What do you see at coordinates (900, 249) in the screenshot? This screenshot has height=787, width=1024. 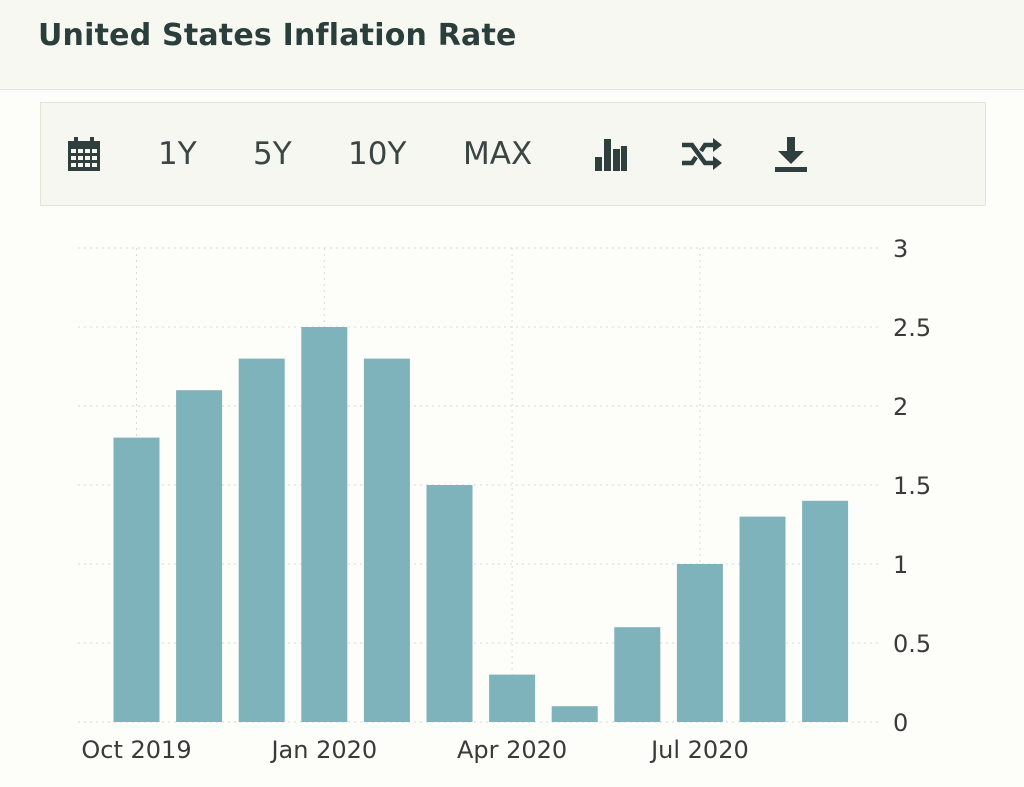 I see `y-tick-label: 3` at bounding box center [900, 249].